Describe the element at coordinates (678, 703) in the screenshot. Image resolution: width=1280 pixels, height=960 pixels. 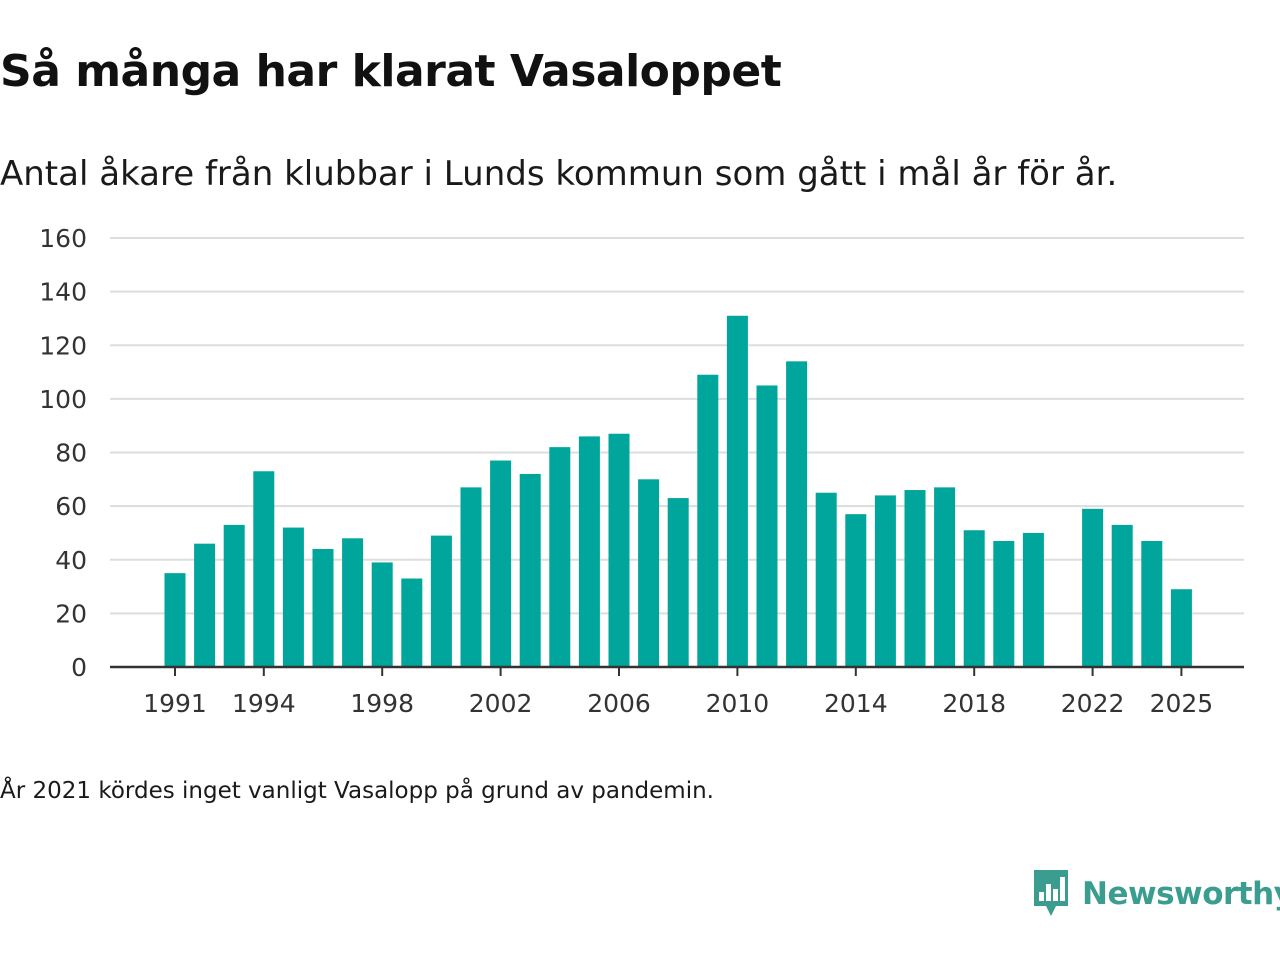
I see `x-tick-labels: 1991 1994 1998 2002 2006 2010 2014 2018 2022 2025` at that location.